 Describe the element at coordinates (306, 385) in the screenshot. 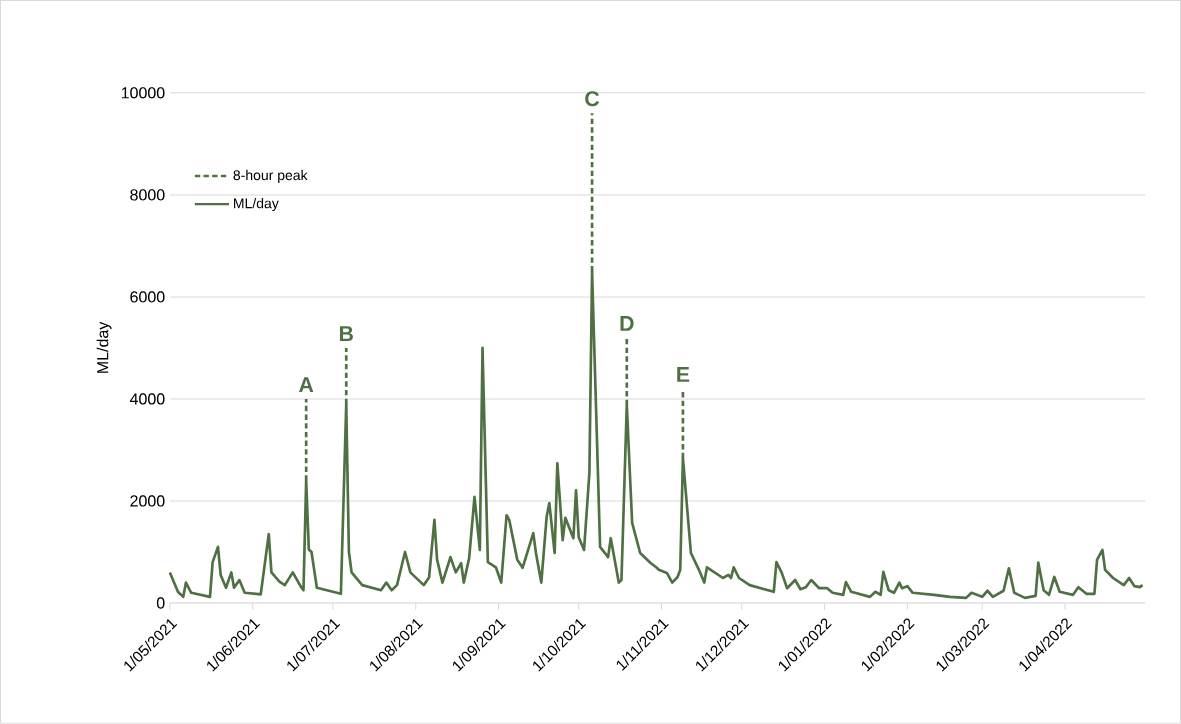

I see `annotation: A` at that location.